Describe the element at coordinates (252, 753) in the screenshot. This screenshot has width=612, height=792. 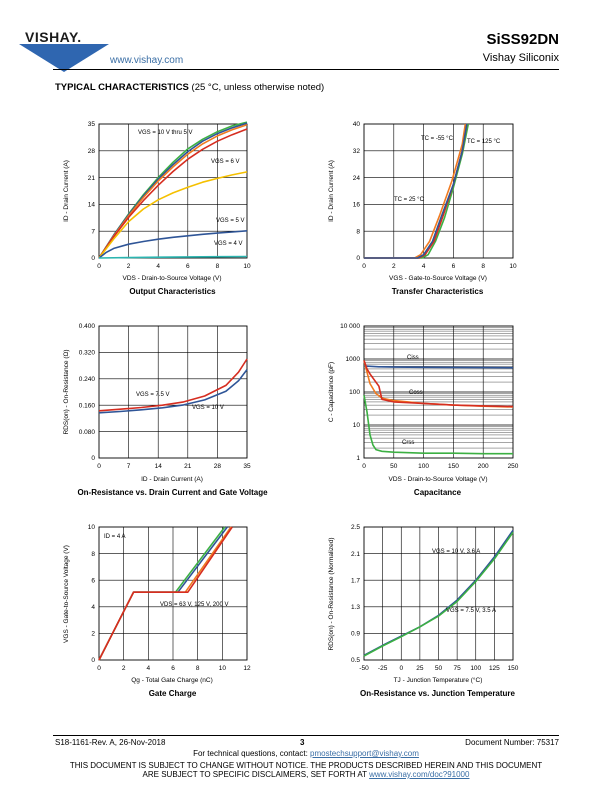
I see `tech-contact-label: For technical questions, contact:` at that location.